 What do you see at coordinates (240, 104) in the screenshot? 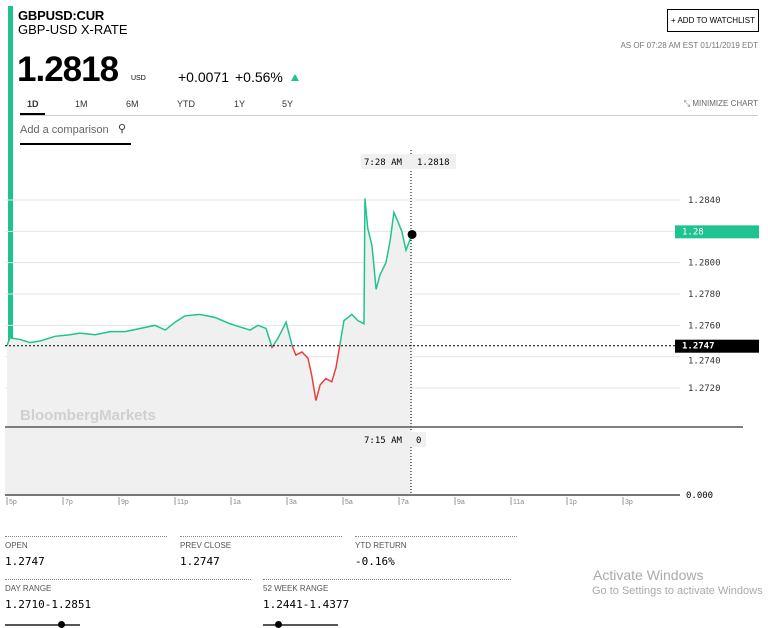
I see `tab-1y: 1Y` at bounding box center [240, 104].